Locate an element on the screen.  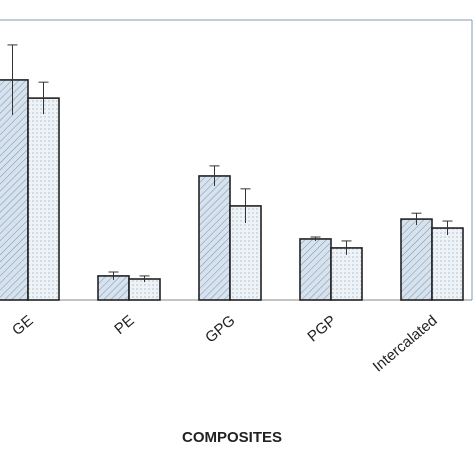
x-tick-label: Intercalated is located at coordinates (405, 343).